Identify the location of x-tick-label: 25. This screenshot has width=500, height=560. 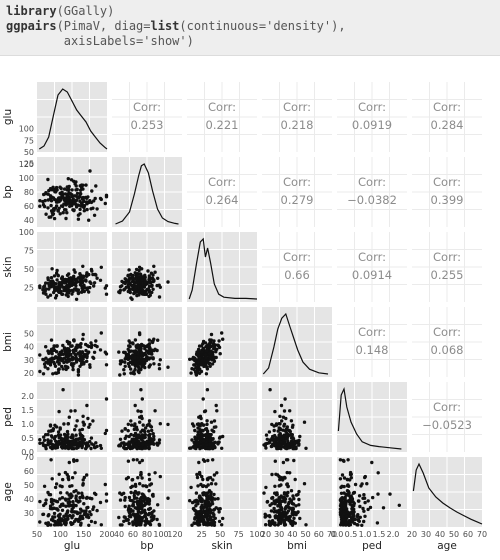
(202, 534).